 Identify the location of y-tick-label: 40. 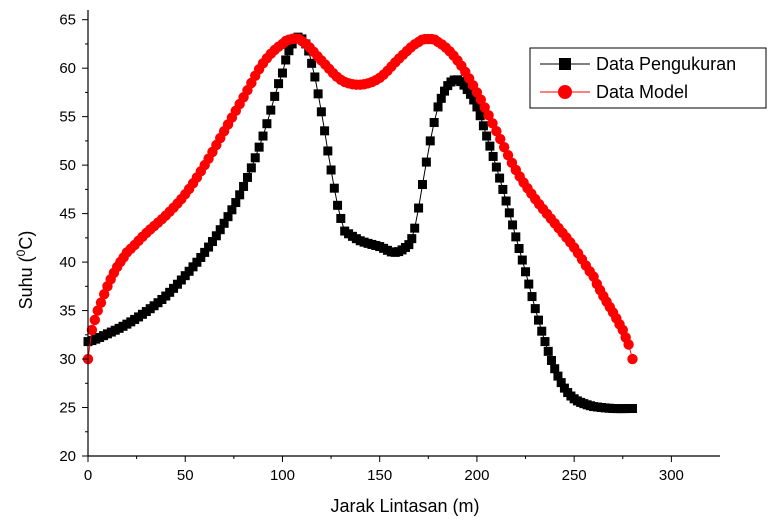
(67, 262).